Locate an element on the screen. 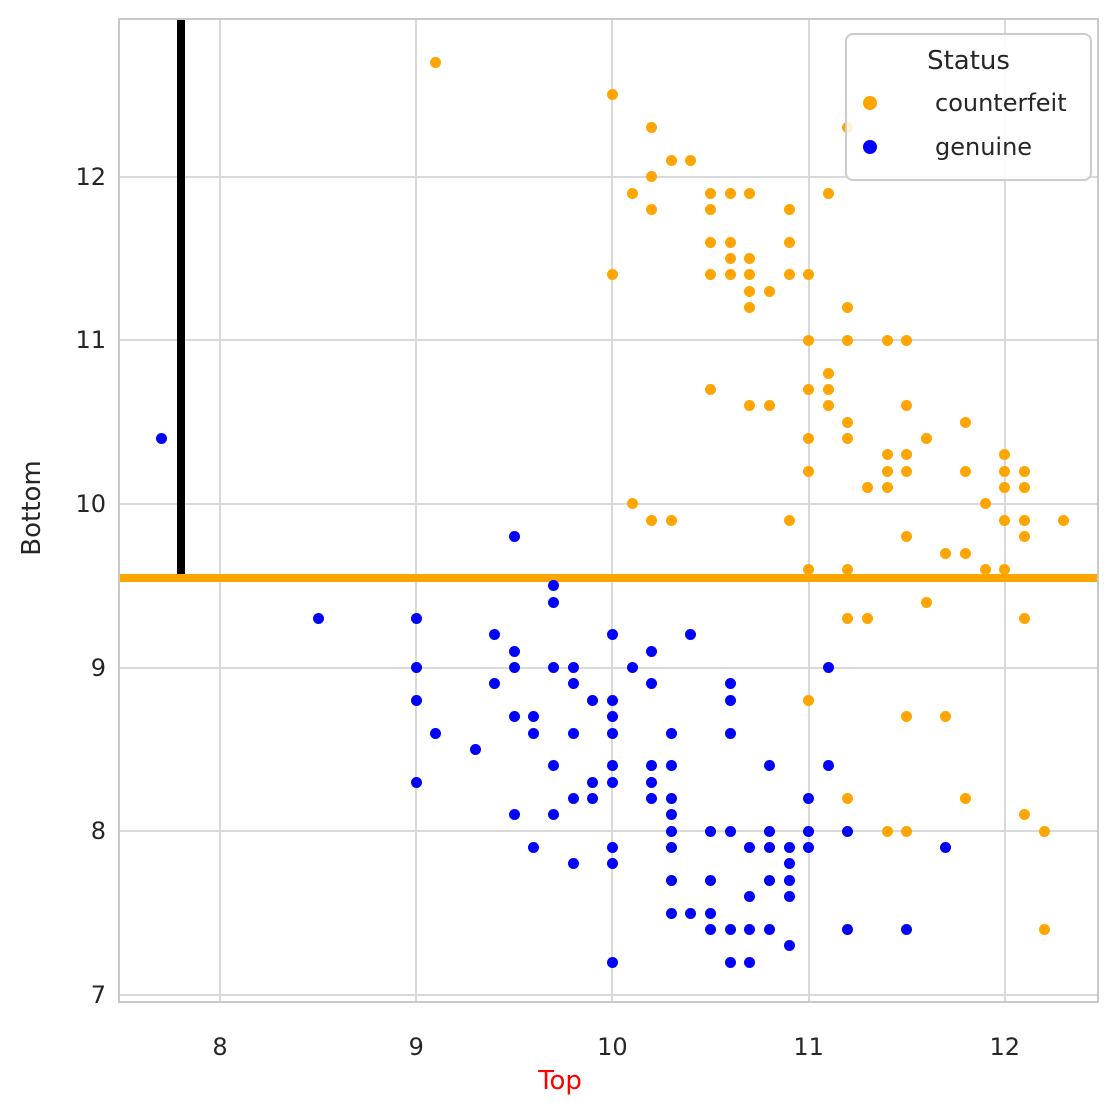 The height and width of the screenshot is (1120, 1120). y-tick-label-10: 10 is located at coordinates (90, 503).